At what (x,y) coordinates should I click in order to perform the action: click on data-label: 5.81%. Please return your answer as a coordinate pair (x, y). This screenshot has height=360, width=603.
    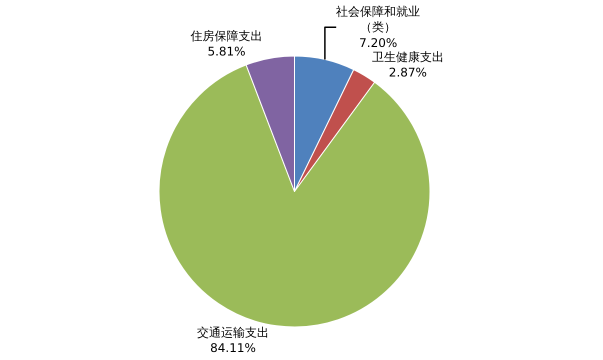
    Looking at the image, I should click on (226, 51).